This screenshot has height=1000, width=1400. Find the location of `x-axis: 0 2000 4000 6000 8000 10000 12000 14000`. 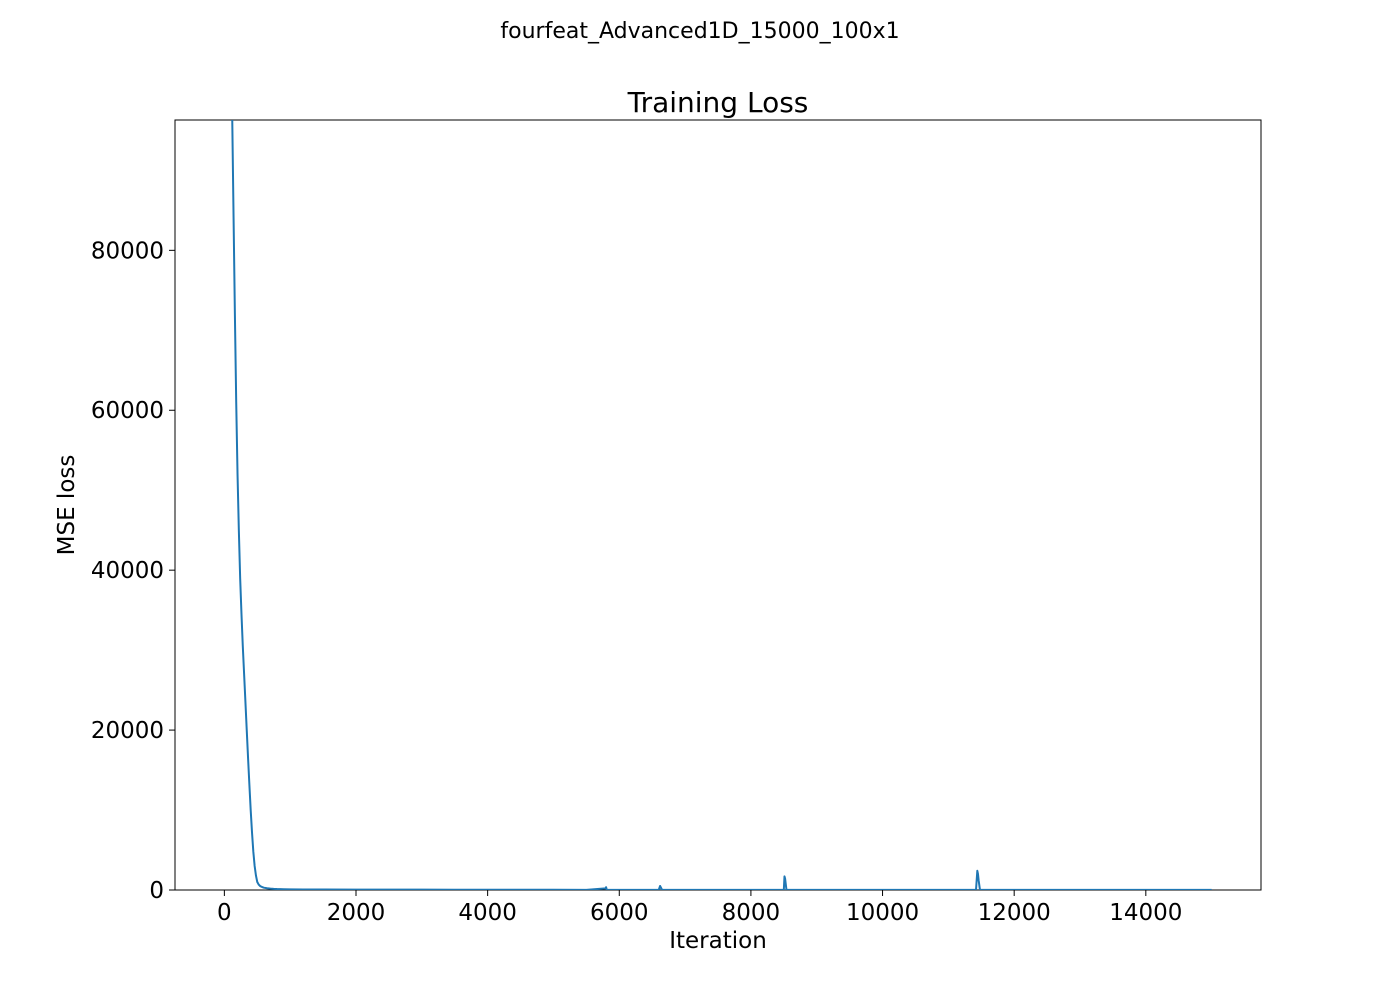

x-axis: 0 2000 4000 6000 8000 10000 12000 14000 is located at coordinates (699, 908).